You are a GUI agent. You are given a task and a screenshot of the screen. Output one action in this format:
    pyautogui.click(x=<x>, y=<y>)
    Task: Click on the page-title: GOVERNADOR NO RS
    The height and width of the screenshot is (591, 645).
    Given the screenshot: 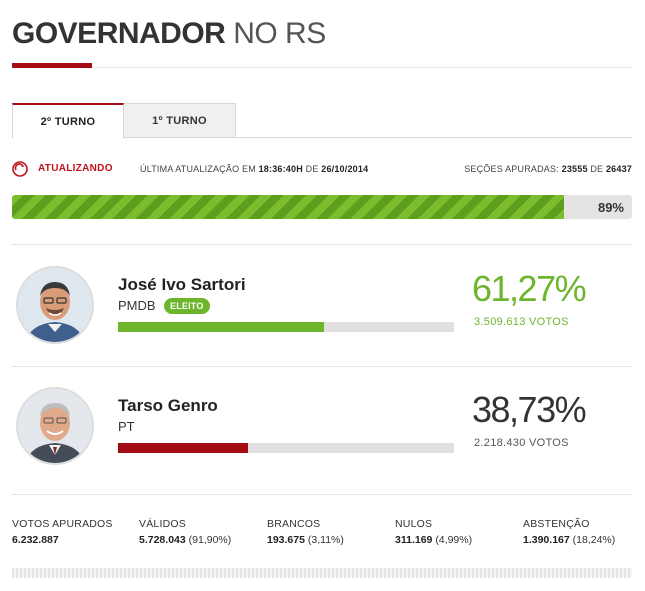 What is the action you would take?
    pyautogui.click(x=322, y=34)
    